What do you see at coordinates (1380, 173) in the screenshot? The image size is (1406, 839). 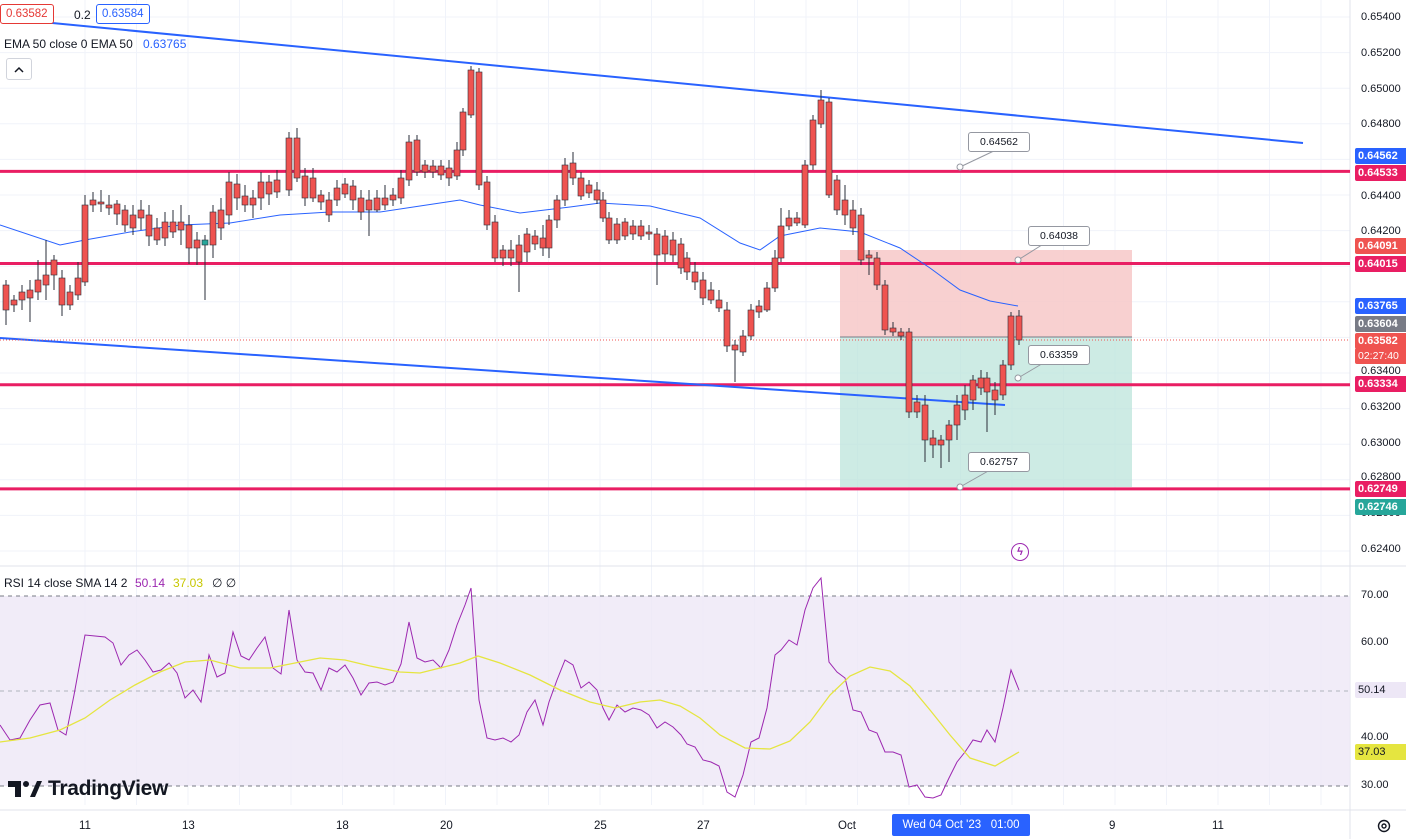 I see `level-price-label: 0.64533` at bounding box center [1380, 173].